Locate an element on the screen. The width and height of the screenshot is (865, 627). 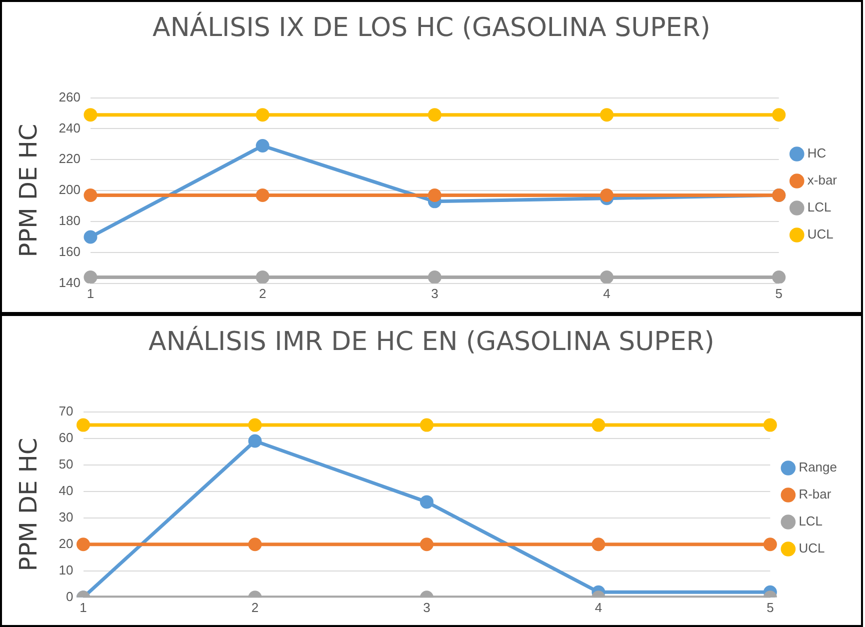
legend-label: HC is located at coordinates (816, 153).